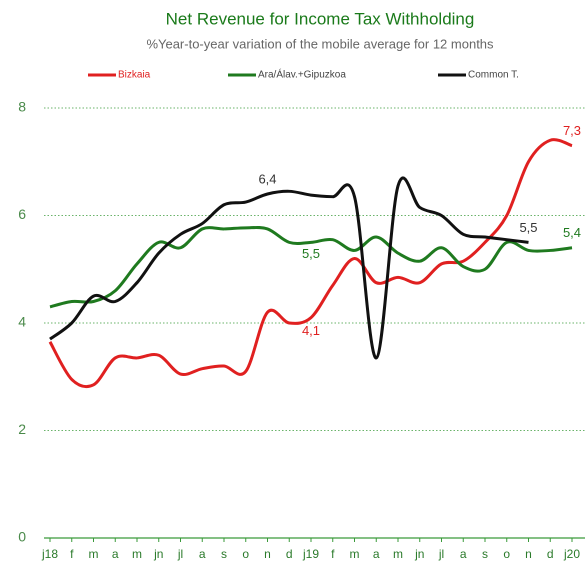 The image size is (585, 565). What do you see at coordinates (572, 232) in the screenshot?
I see `data-label: 5,4` at bounding box center [572, 232].